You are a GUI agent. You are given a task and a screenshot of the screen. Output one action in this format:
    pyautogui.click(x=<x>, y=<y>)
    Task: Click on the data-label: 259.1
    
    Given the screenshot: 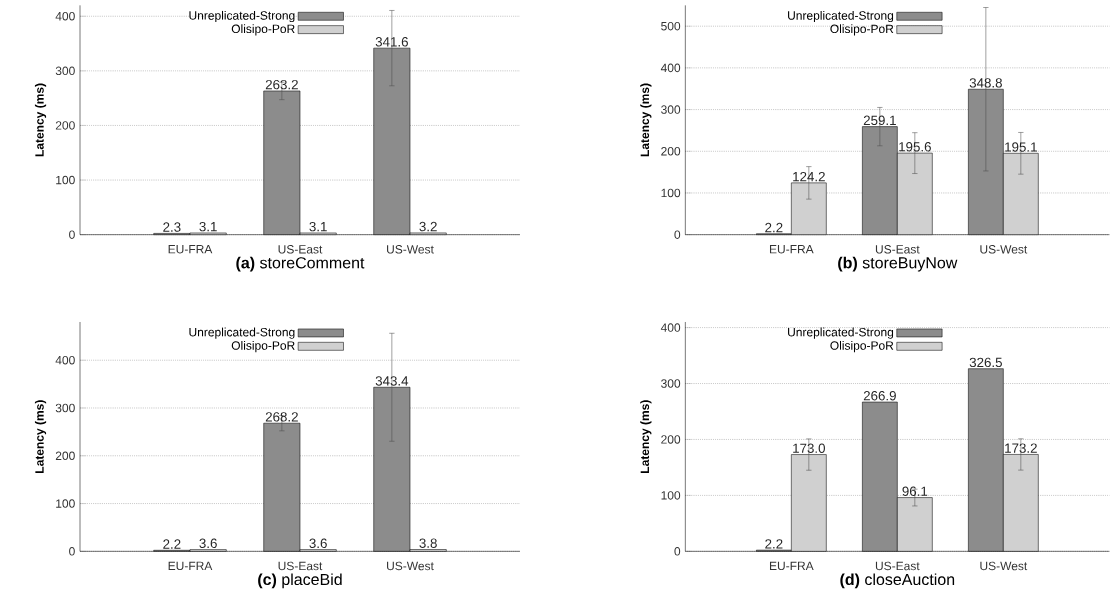 What is the action you would take?
    pyautogui.click(x=879, y=120)
    